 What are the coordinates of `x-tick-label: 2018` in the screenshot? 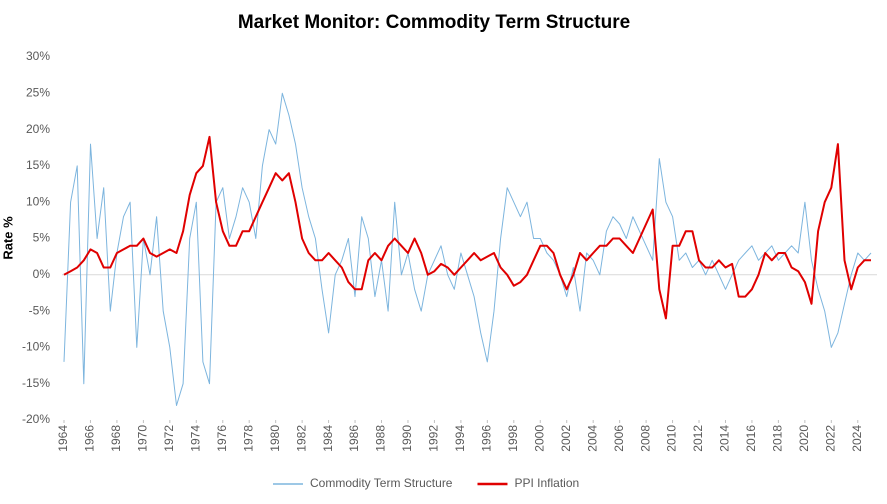 It's located at (778, 438).